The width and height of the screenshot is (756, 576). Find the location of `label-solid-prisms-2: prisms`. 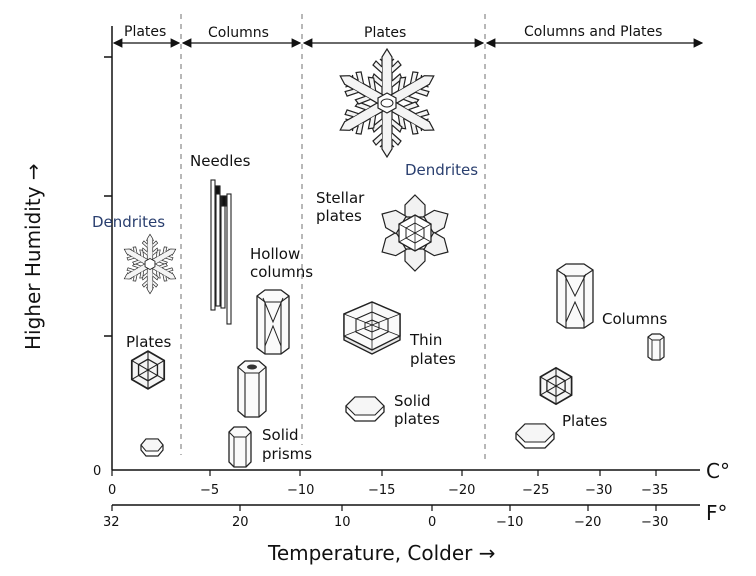

label-solid-prisms-2: prisms is located at coordinates (287, 454).